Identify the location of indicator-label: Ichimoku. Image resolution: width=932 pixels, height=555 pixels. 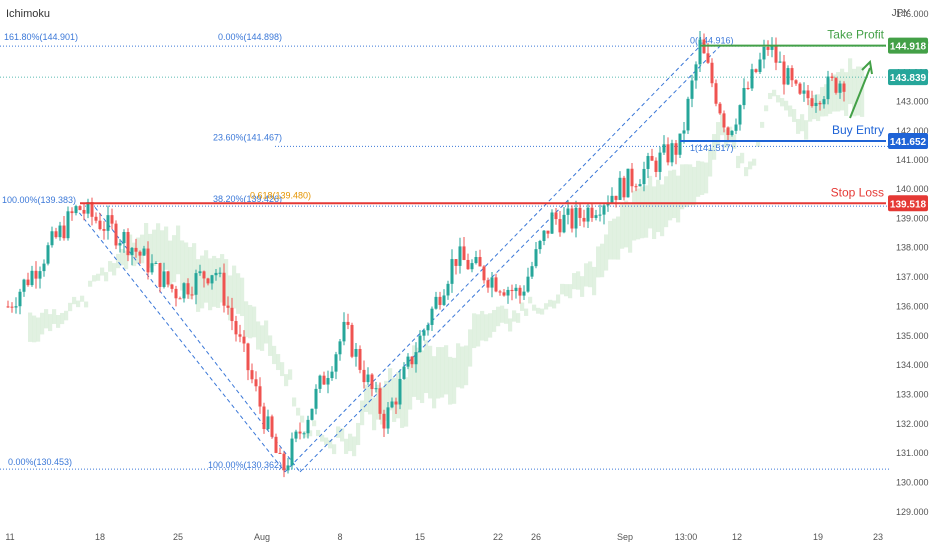
(28, 14).